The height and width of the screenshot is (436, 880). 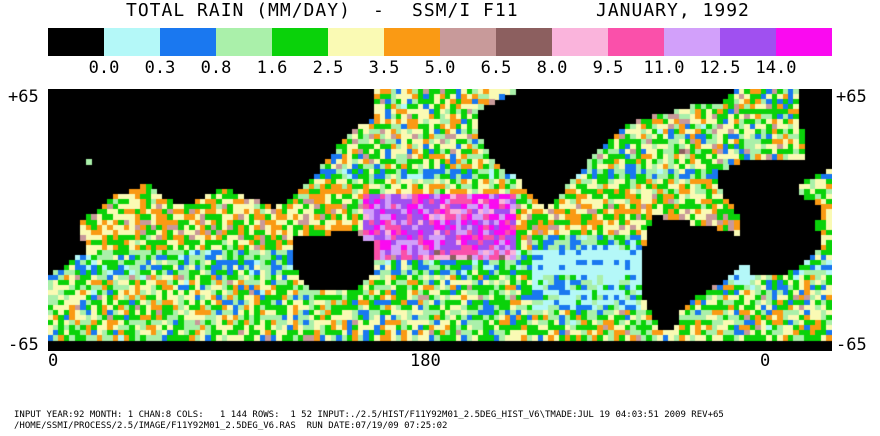 What do you see at coordinates (23, 97) in the screenshot?
I see `lat-label-left-top: +65` at bounding box center [23, 97].